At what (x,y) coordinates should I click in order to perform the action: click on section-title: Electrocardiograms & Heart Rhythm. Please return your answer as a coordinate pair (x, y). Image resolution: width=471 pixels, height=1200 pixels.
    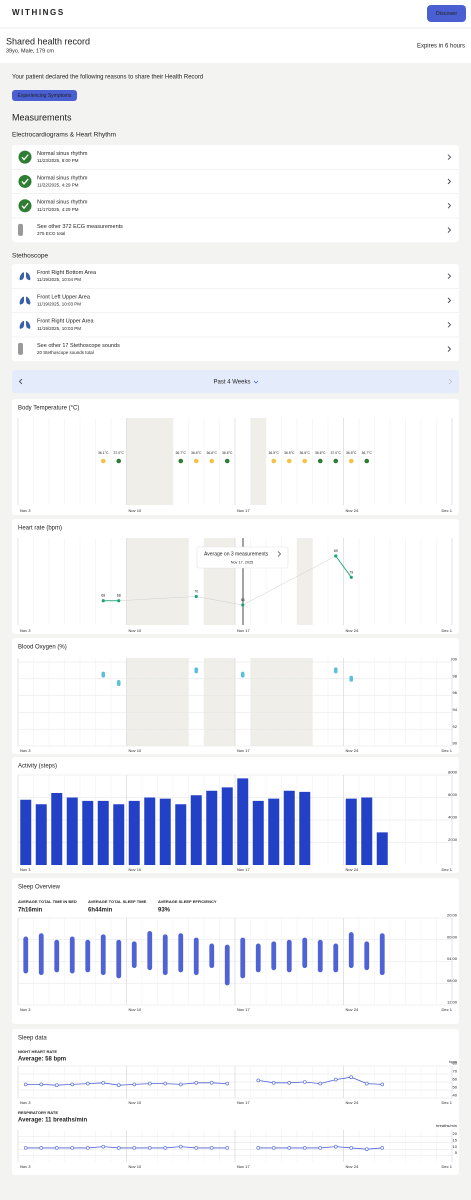
    Looking at the image, I should click on (64, 135).